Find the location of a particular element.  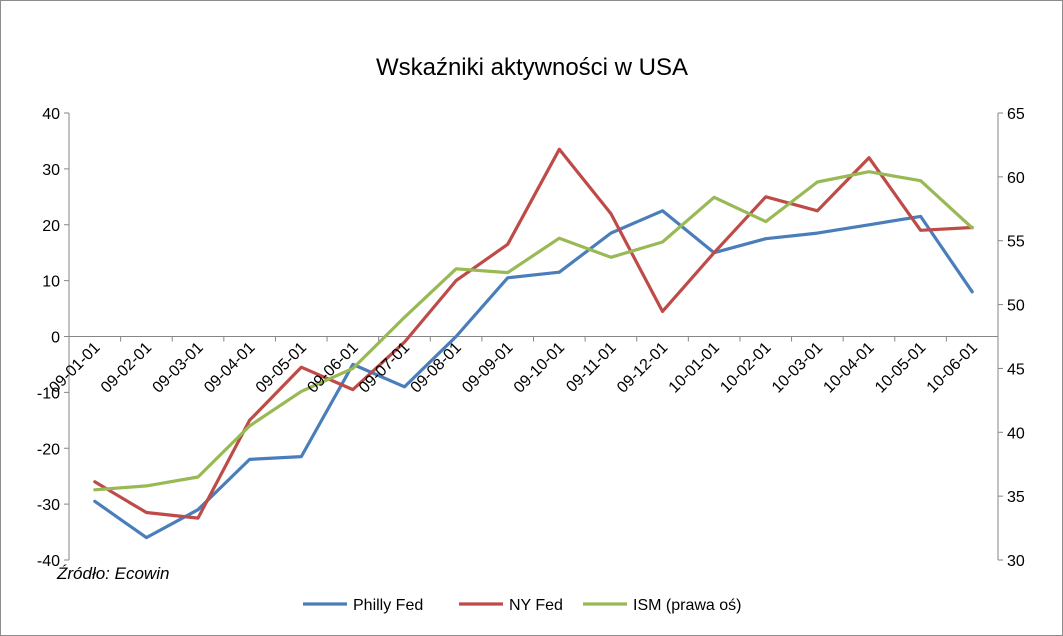

legend-label-3: ISM (prawa oś) is located at coordinates (687, 605).